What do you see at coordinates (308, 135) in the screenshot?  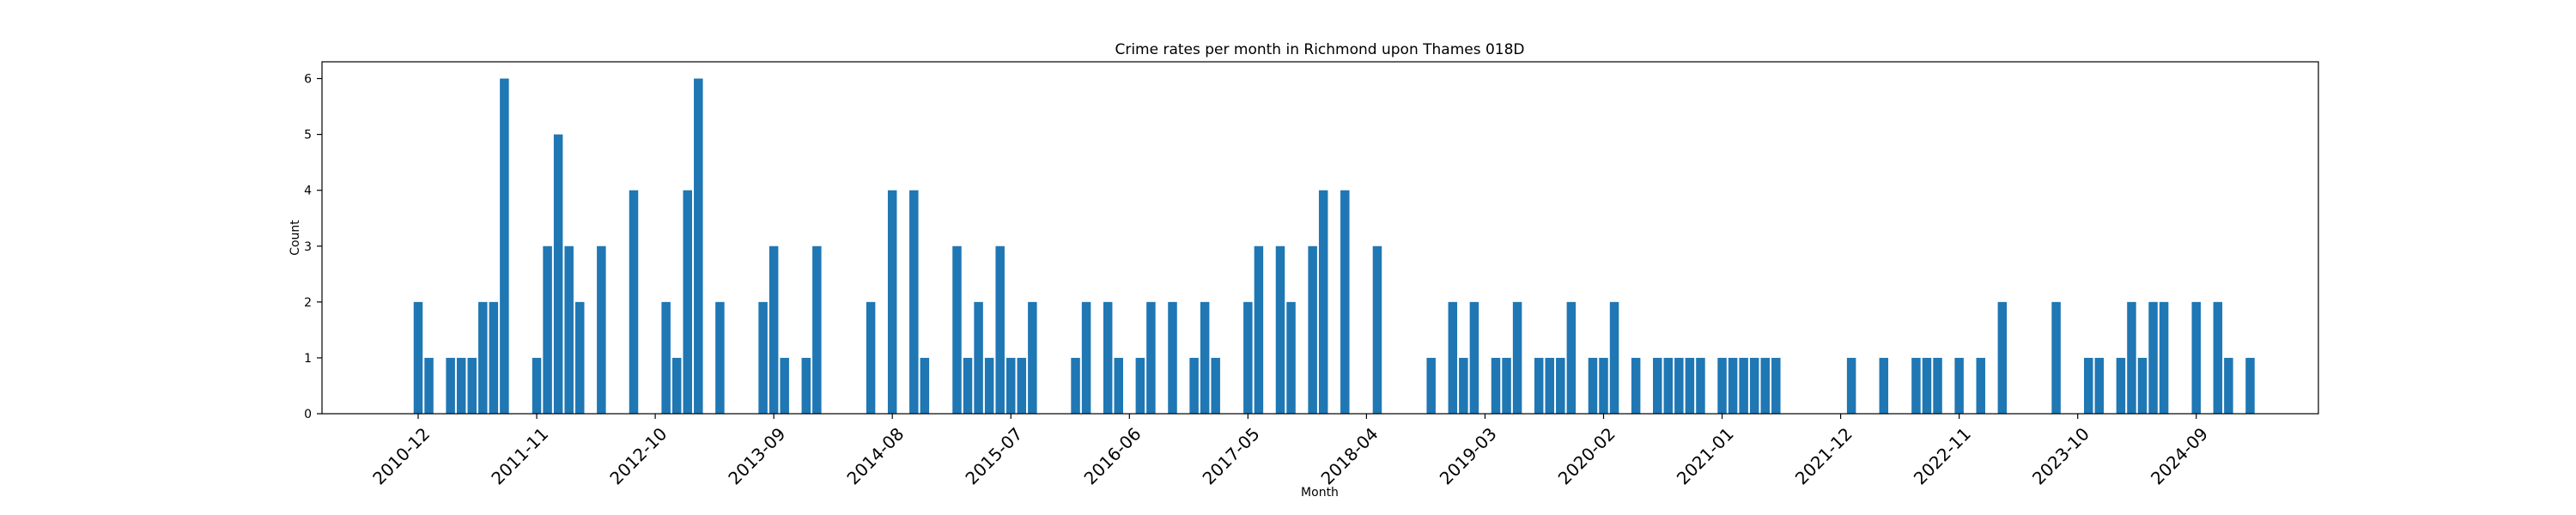 I see `y-tick-label: 5` at bounding box center [308, 135].